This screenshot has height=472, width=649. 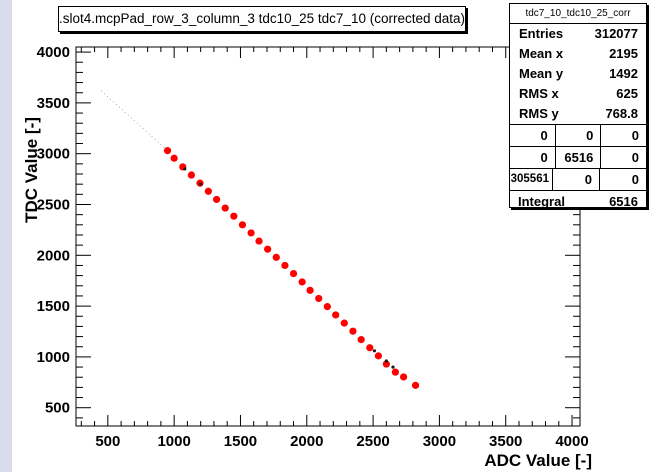 What do you see at coordinates (53, 357) in the screenshot?
I see `y-tick-label: 1000` at bounding box center [53, 357].